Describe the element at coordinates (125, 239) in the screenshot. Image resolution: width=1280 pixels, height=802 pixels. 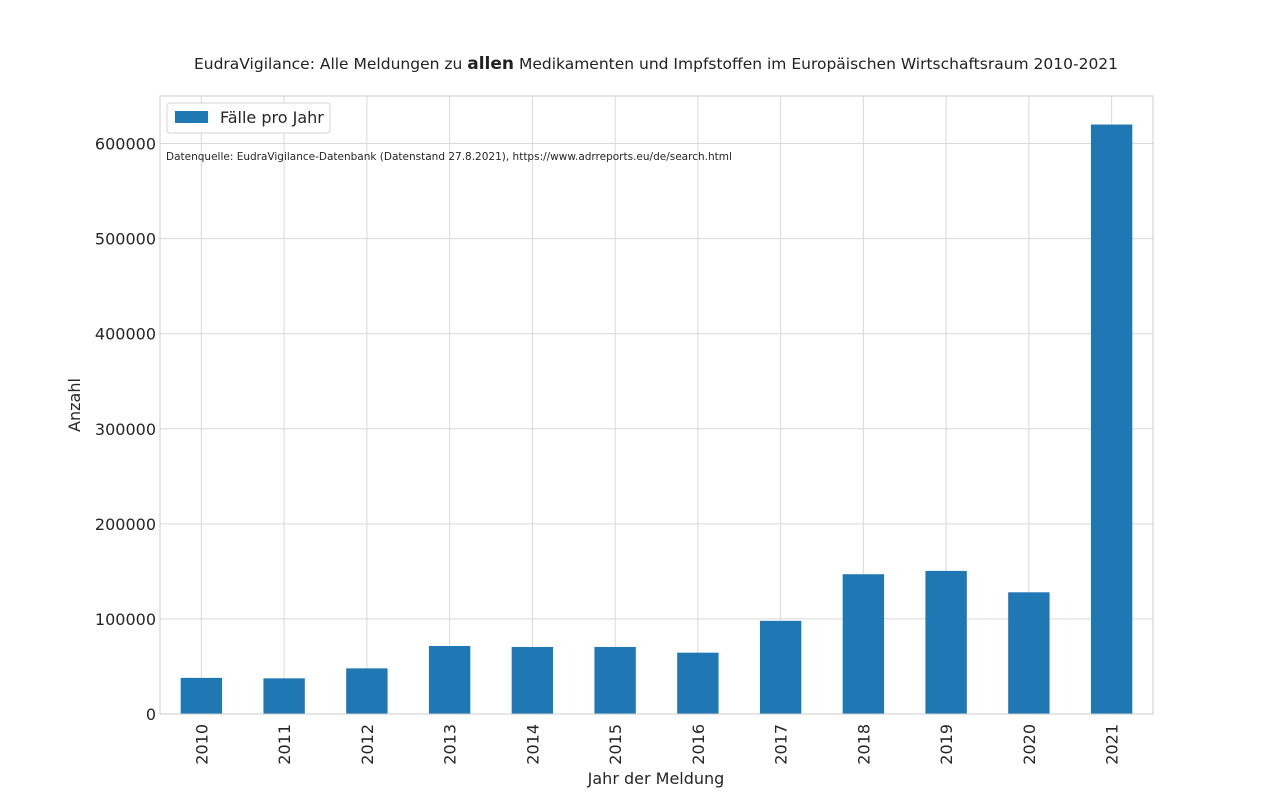
I see `y-tick-label: 500000` at that location.